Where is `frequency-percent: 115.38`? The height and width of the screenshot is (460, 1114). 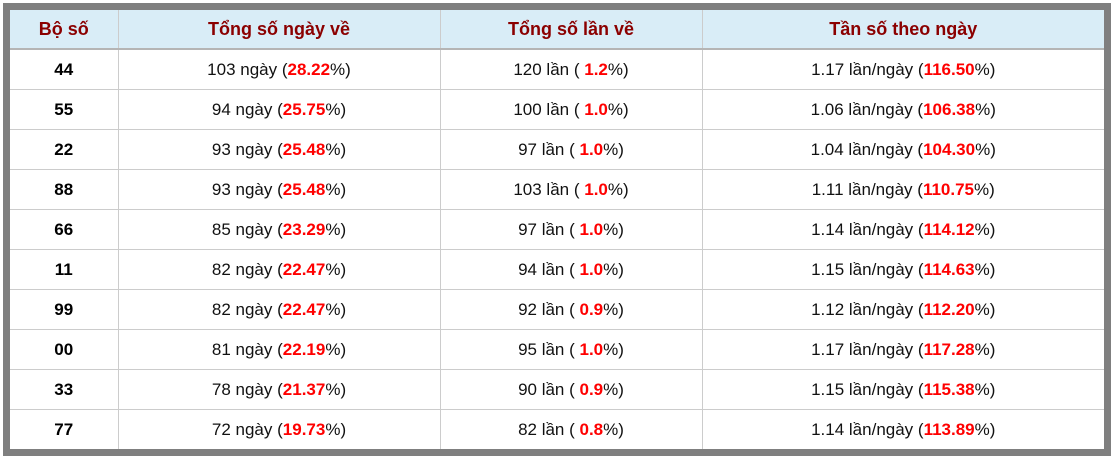
frequency-percent: 115.38 is located at coordinates (949, 389).